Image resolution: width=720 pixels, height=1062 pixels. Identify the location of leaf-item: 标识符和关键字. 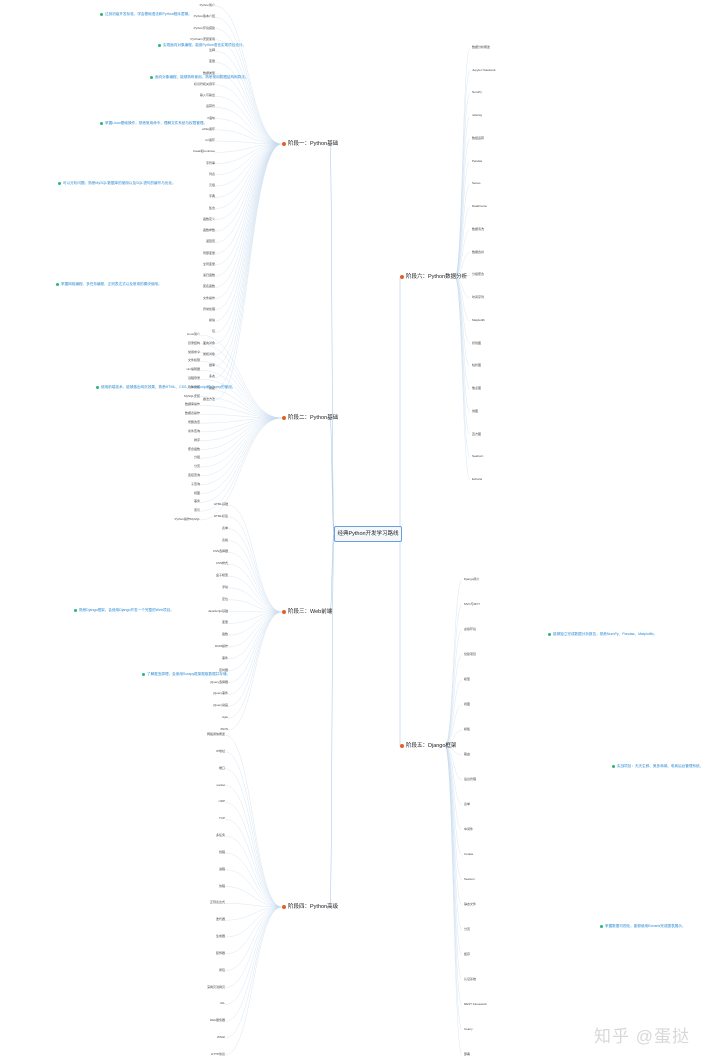
(204, 83).